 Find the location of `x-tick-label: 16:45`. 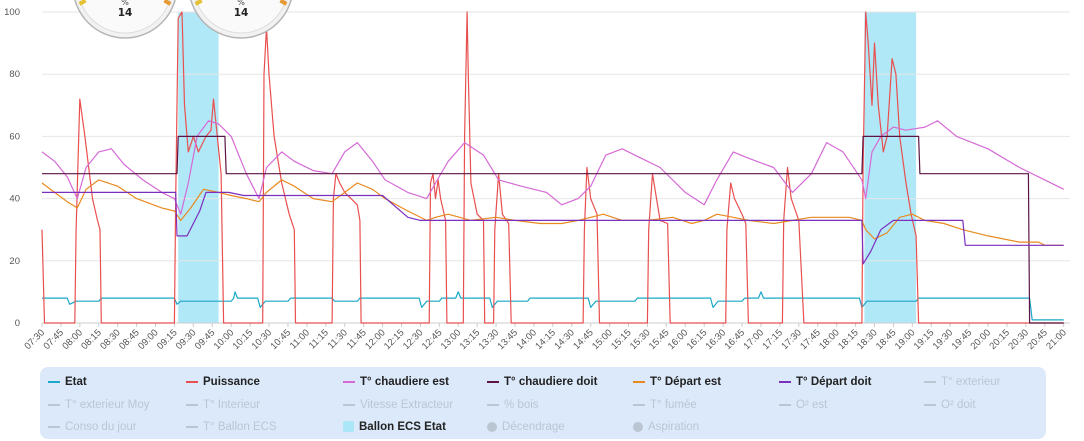

x-tick-label: 16:45 is located at coordinates (735, 339).